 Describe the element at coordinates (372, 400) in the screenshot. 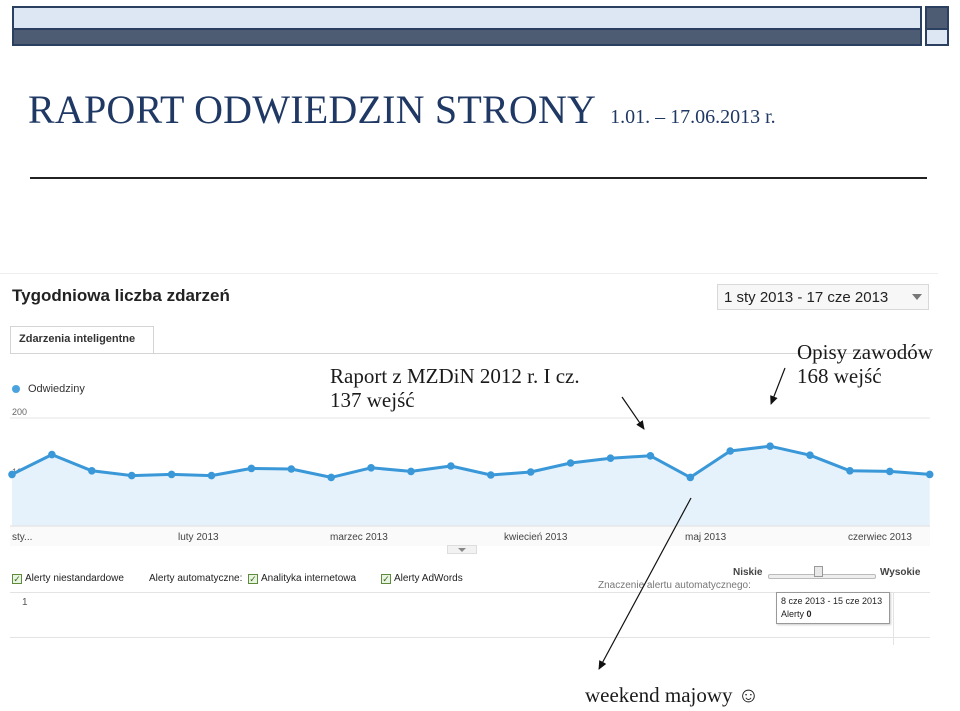

I see `annotation-mzdin-line2: 137 wejść` at that location.